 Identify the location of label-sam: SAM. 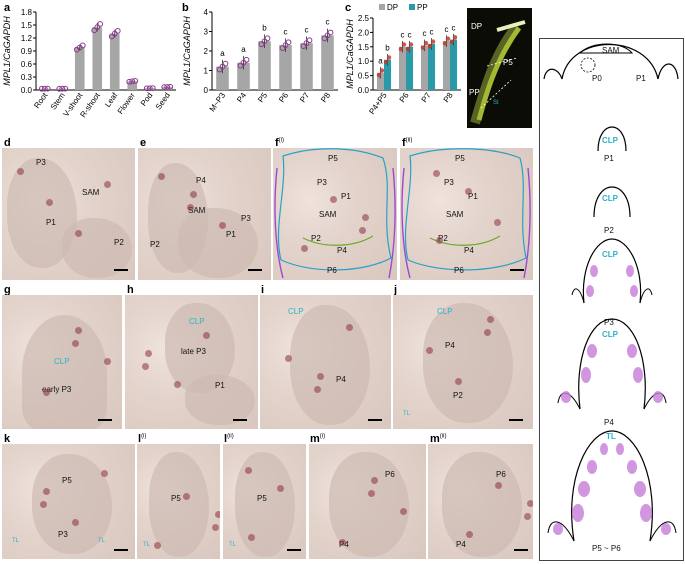
(455, 214).